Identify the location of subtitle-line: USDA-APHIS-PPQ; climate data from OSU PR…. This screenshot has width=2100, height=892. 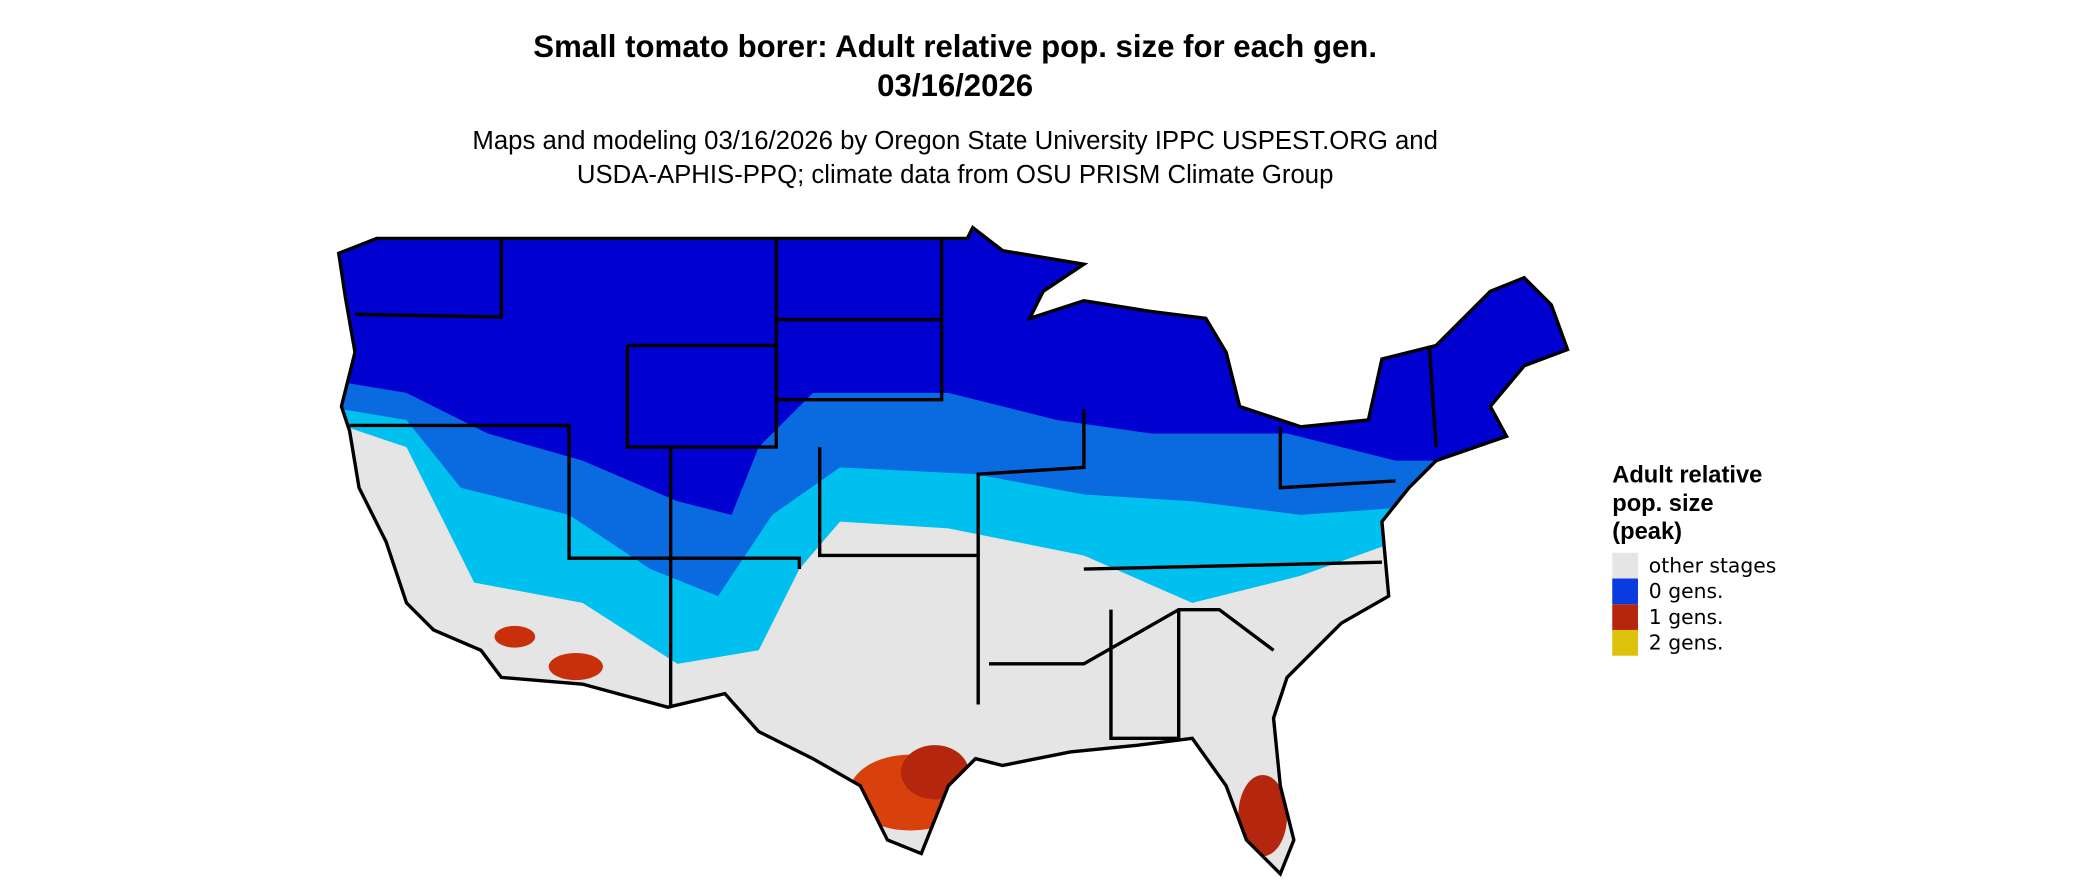
(955, 175).